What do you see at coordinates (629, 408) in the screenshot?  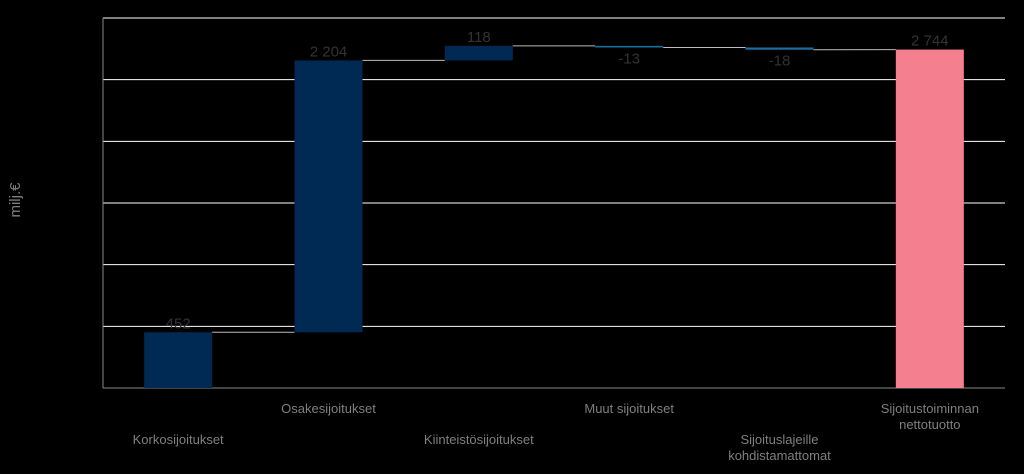 I see `x-tick-label: Muut sijoitukset` at bounding box center [629, 408].